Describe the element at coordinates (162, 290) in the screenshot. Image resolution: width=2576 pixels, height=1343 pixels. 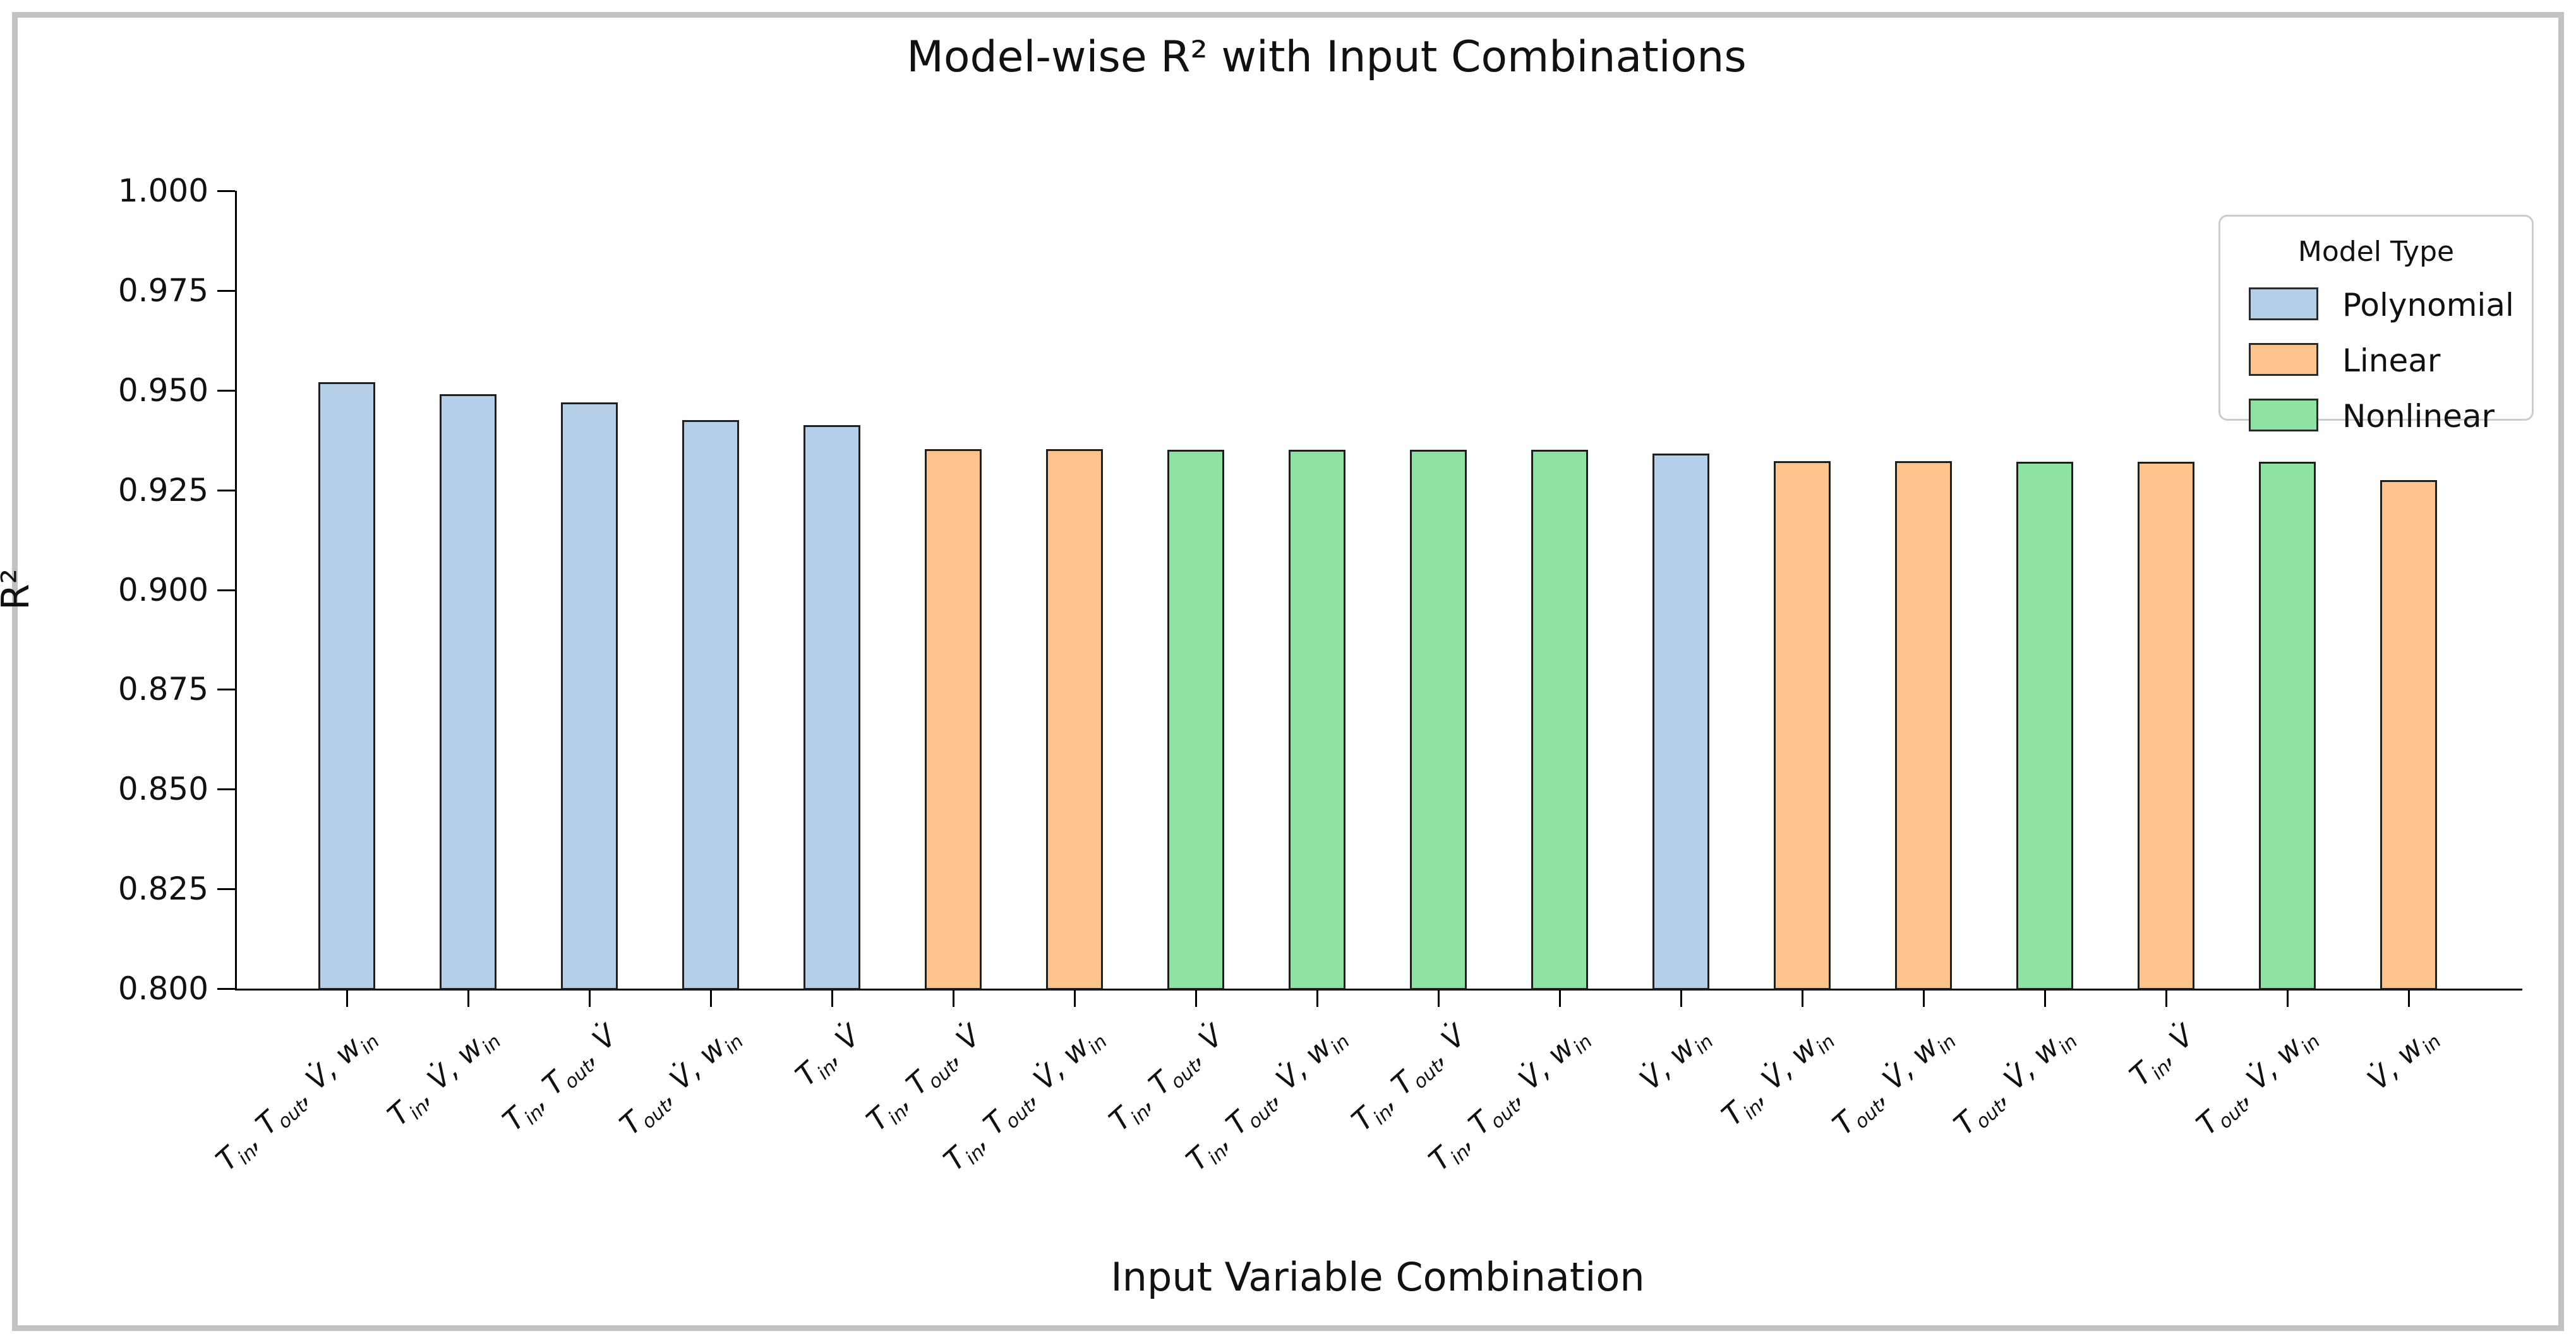
I see `y-tick-label: 0.975` at that location.